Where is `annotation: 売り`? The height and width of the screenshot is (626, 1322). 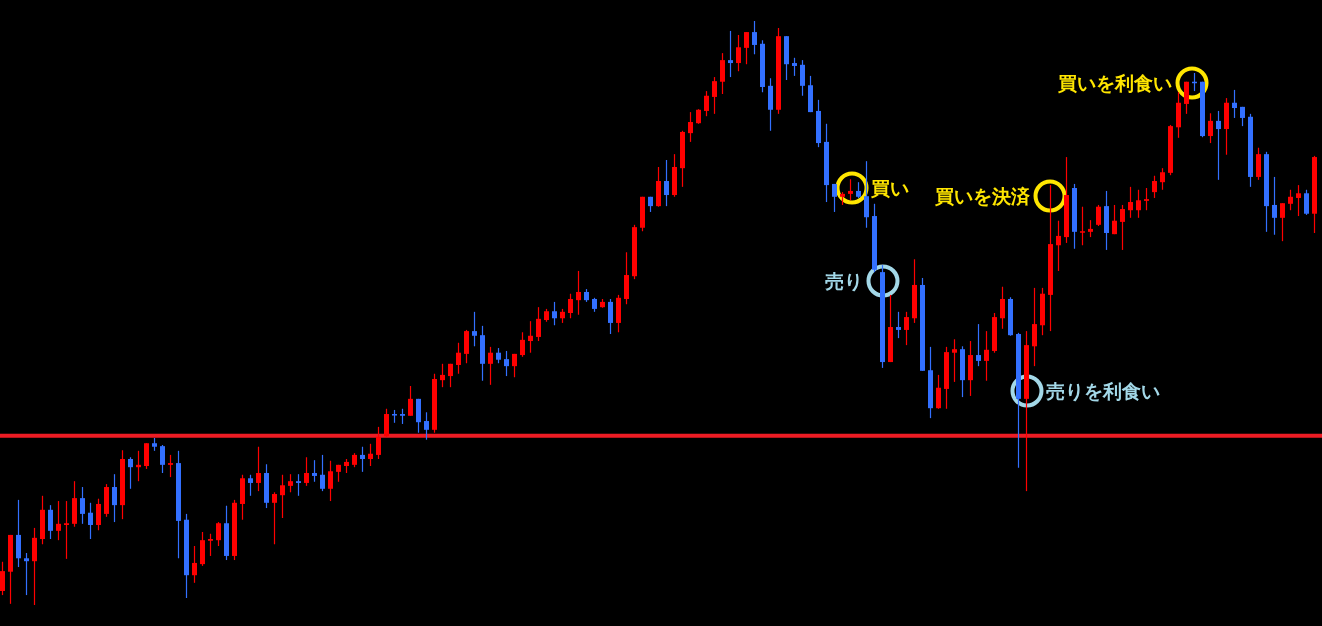 annotation: 売り is located at coordinates (844, 281).